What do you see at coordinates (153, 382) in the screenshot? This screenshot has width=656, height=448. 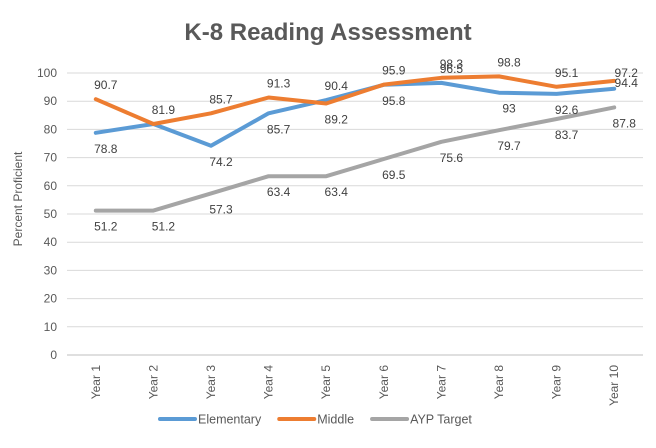 I see `x-tick-label: Year 2` at bounding box center [153, 382].